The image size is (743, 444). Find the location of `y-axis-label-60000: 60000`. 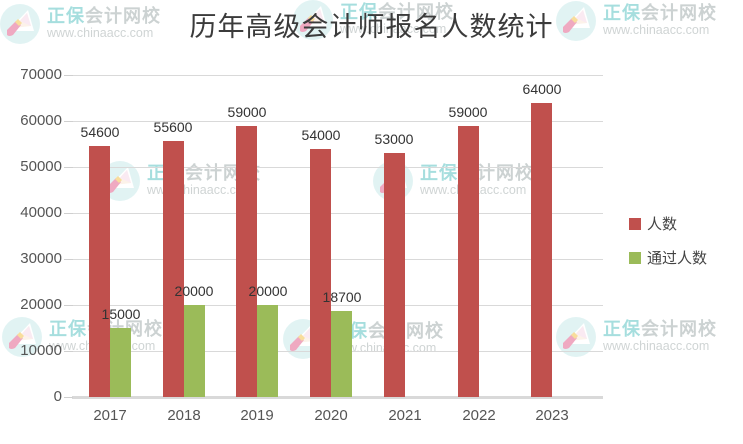

y-axis-label-60000: 60000 is located at coordinates (41, 120).